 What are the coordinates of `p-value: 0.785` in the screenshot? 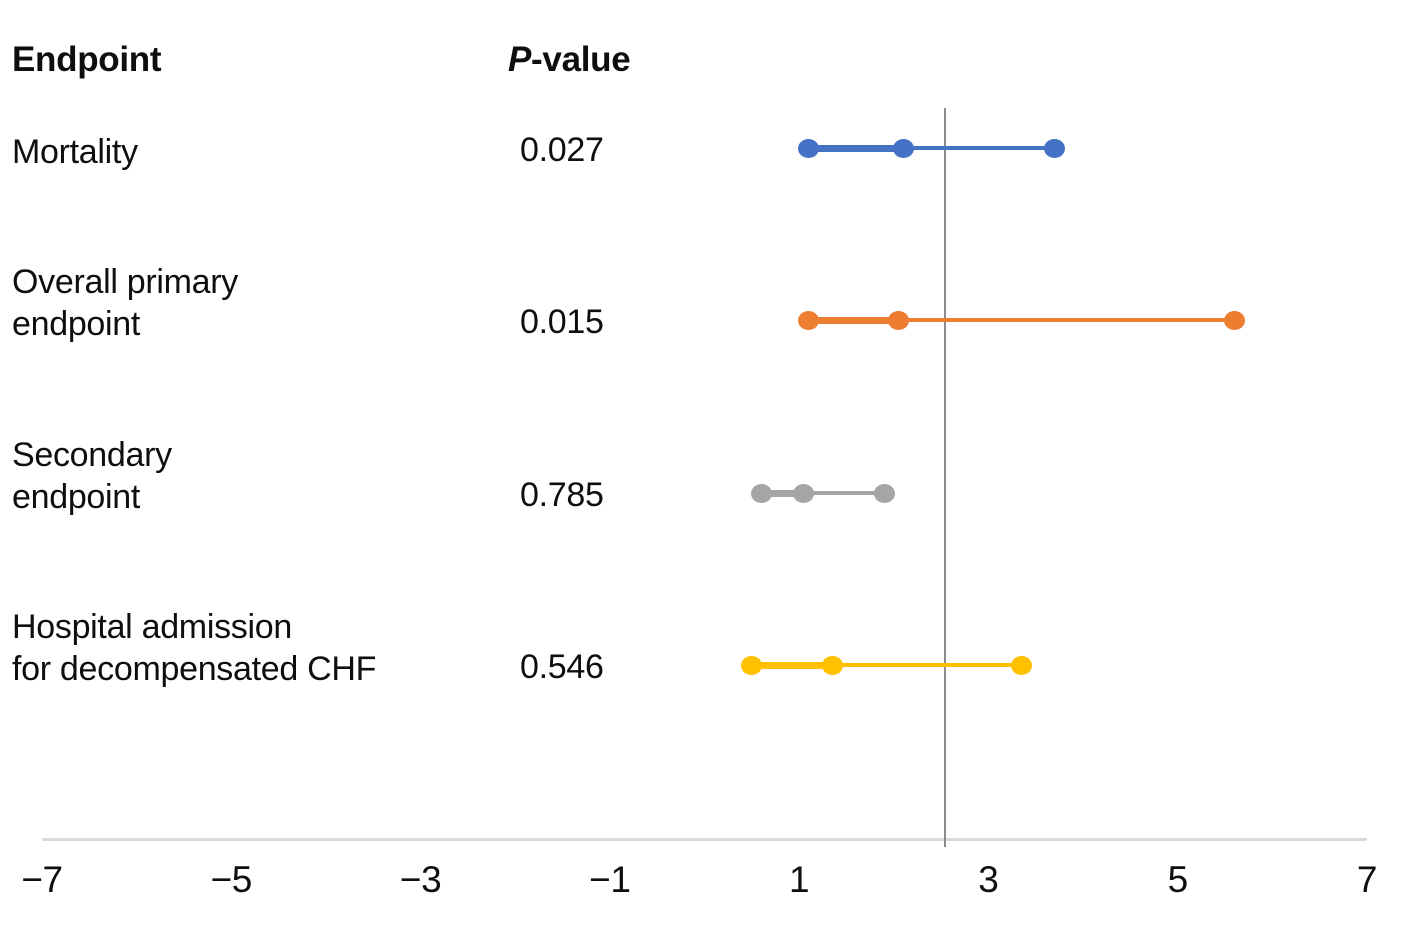 It's located at (562, 495).